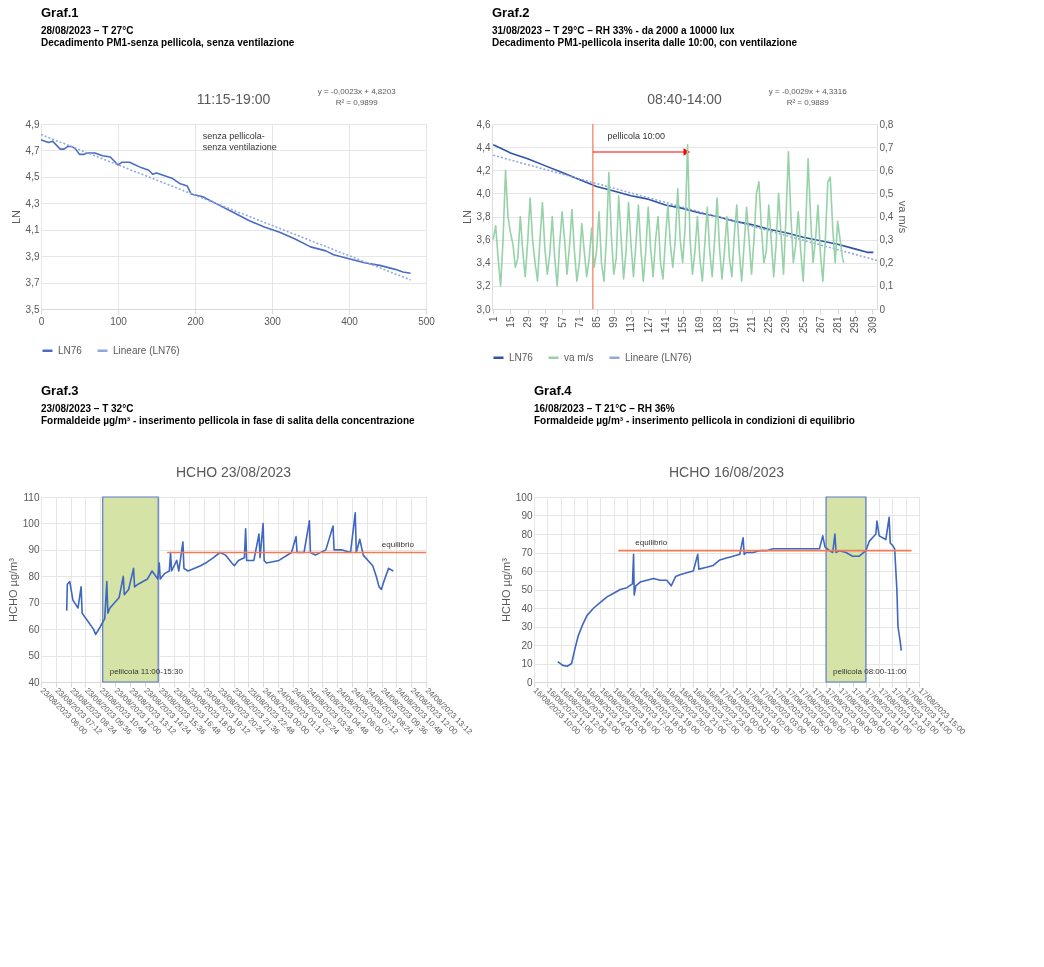  What do you see at coordinates (32, 177) in the screenshot?
I see `y-tick-label: 4,5` at bounding box center [32, 177].